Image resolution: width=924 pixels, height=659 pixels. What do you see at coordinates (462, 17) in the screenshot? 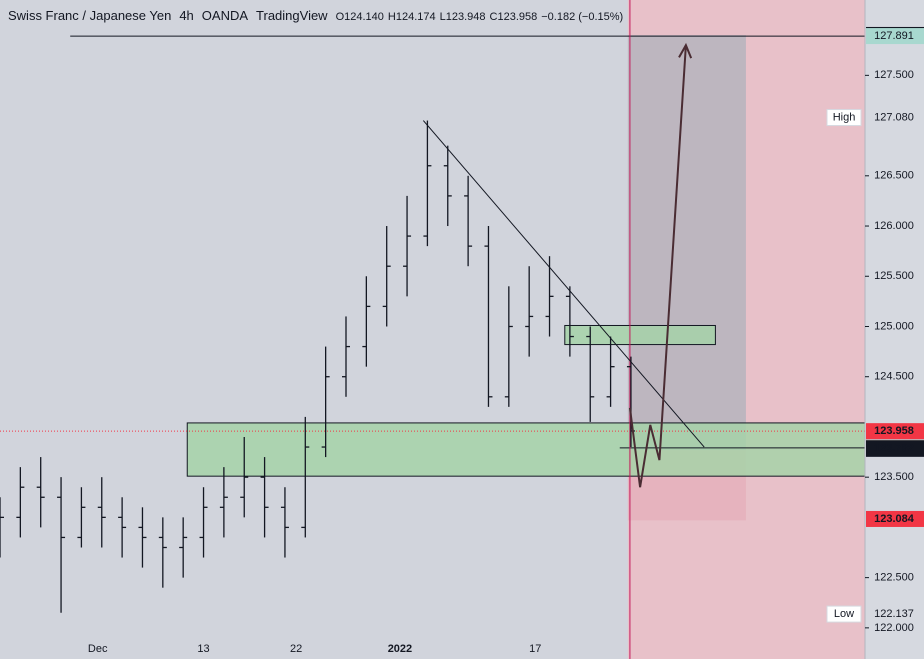
I see `header-text: L123.948` at bounding box center [462, 17].